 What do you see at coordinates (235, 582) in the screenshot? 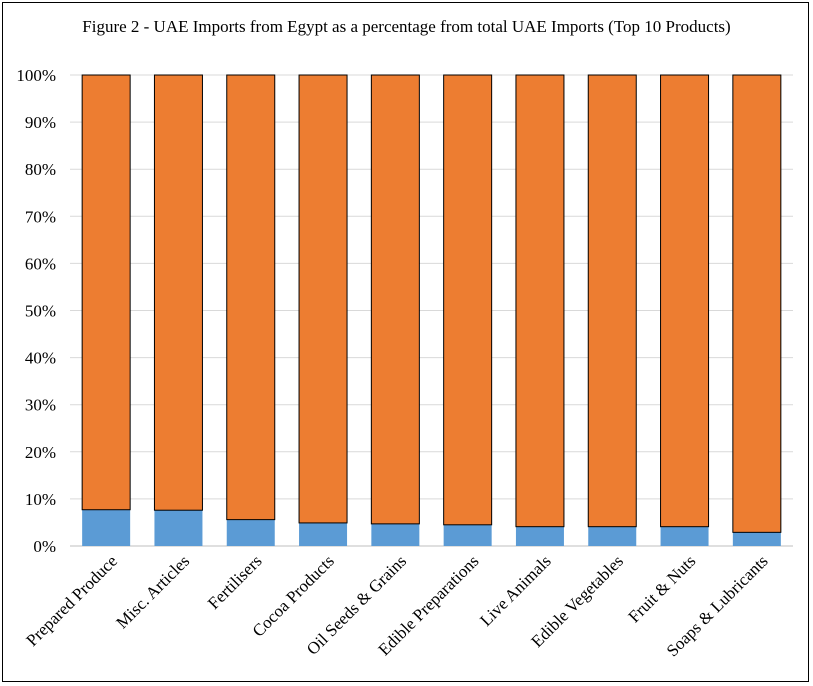
I see `x-tick-label: Fertilisers` at bounding box center [235, 582].